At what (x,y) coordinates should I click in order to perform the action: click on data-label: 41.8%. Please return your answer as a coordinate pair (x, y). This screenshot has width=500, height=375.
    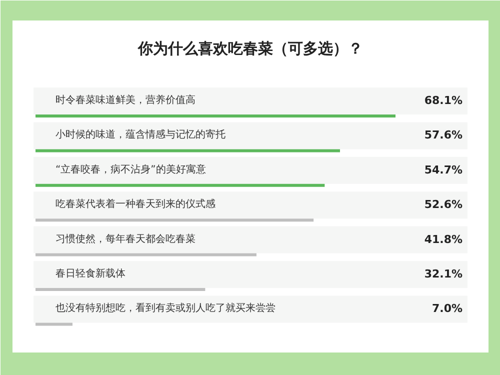
    Looking at the image, I should click on (443, 239).